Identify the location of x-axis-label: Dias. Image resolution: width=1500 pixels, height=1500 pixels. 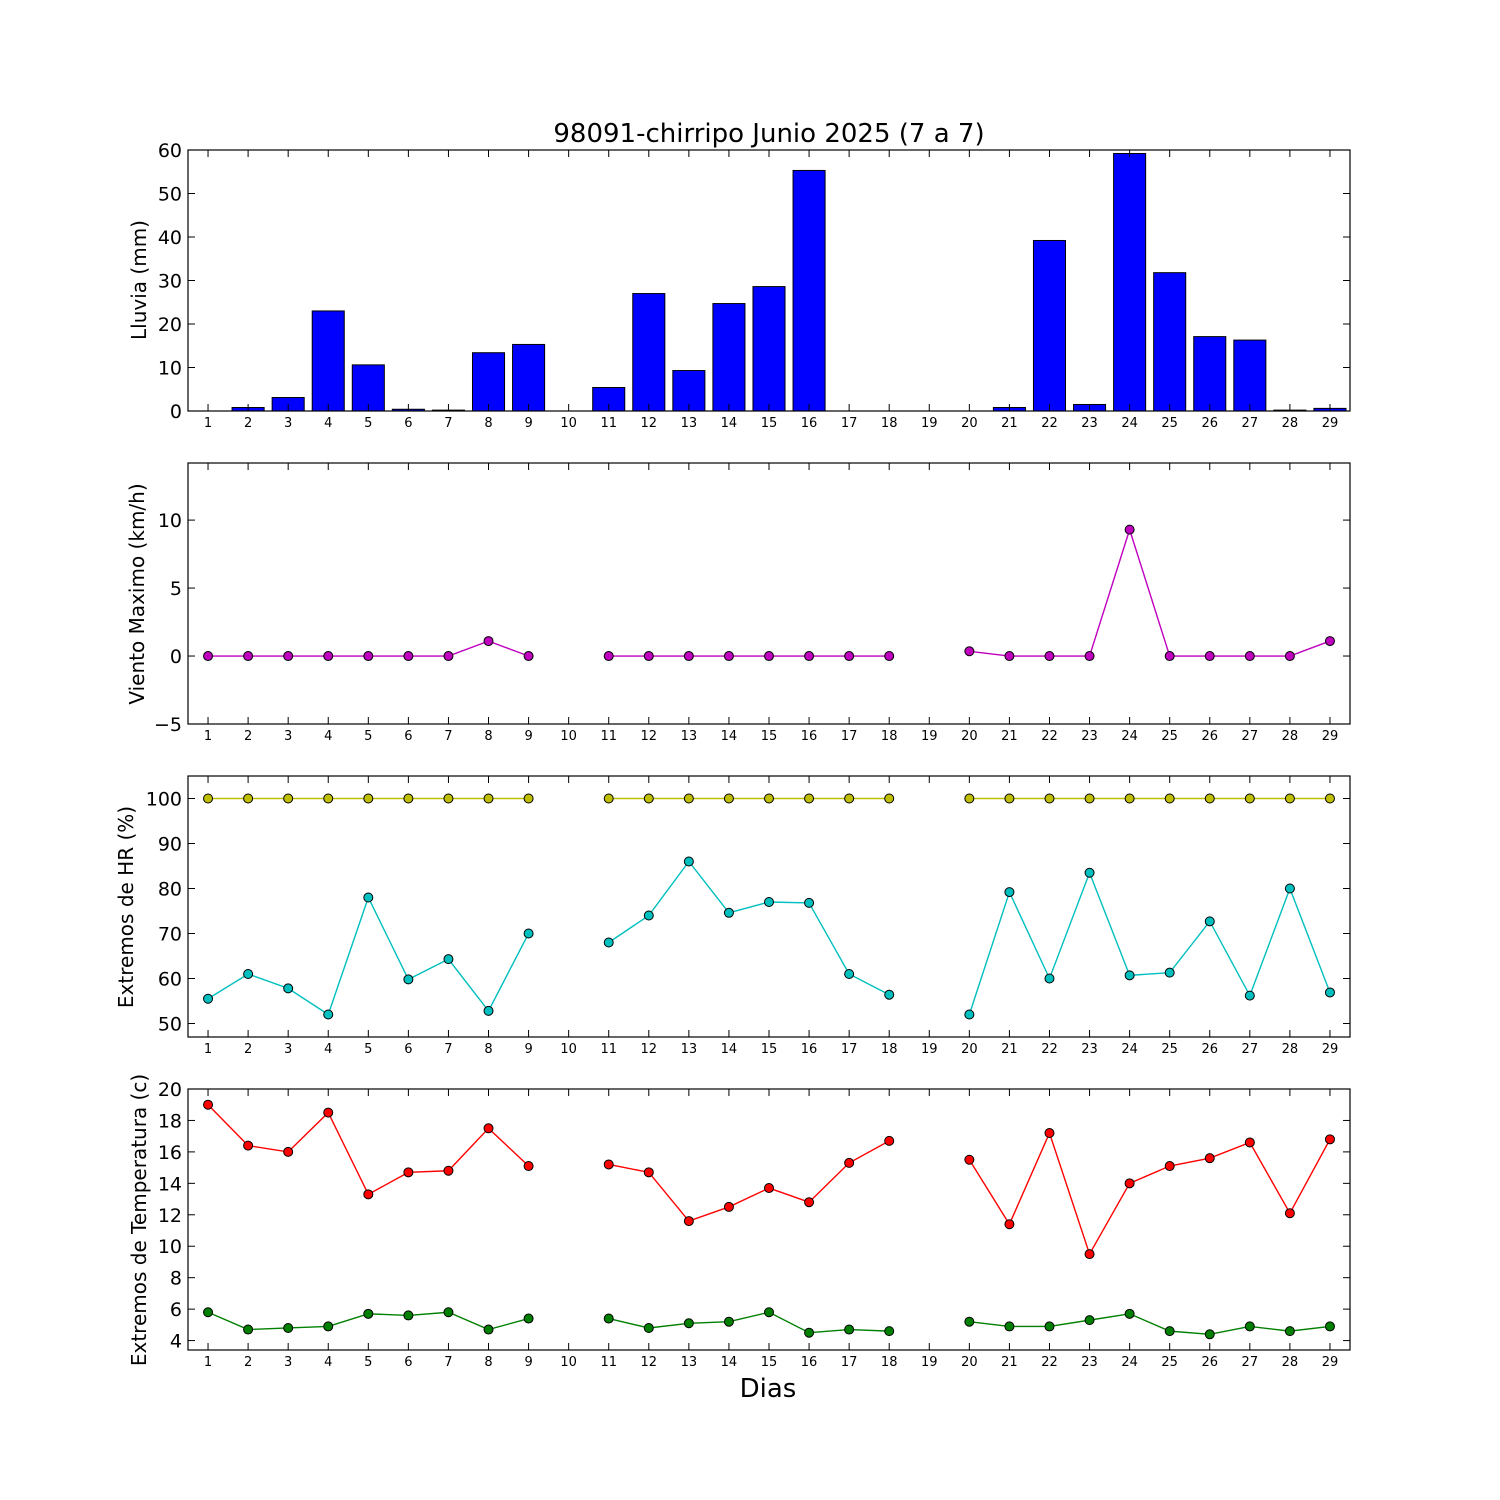
(768, 1389).